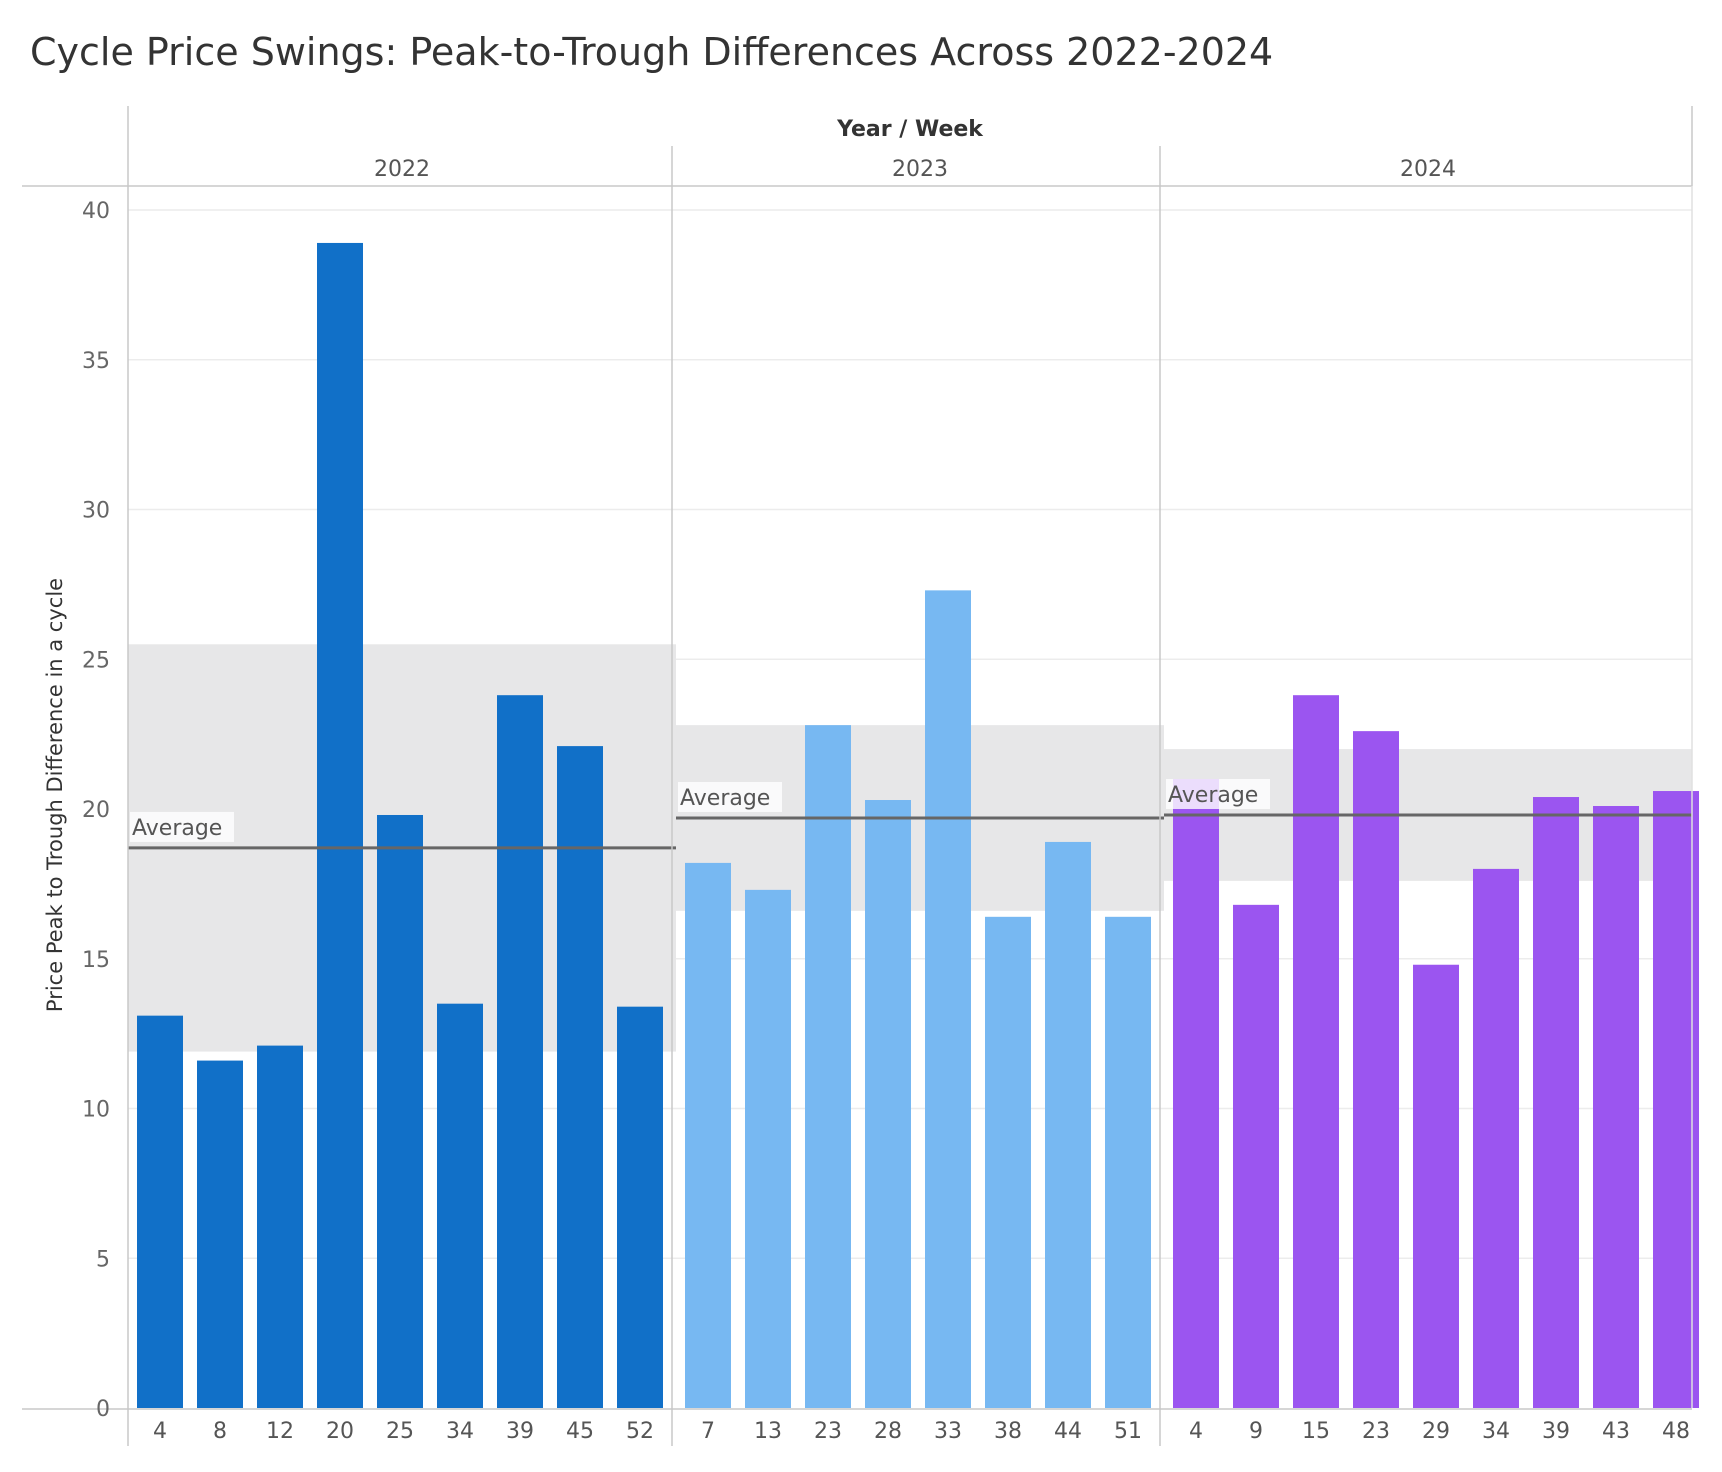 The height and width of the screenshot is (1472, 1722). I want to click on week-label: 52, so click(640, 1431).